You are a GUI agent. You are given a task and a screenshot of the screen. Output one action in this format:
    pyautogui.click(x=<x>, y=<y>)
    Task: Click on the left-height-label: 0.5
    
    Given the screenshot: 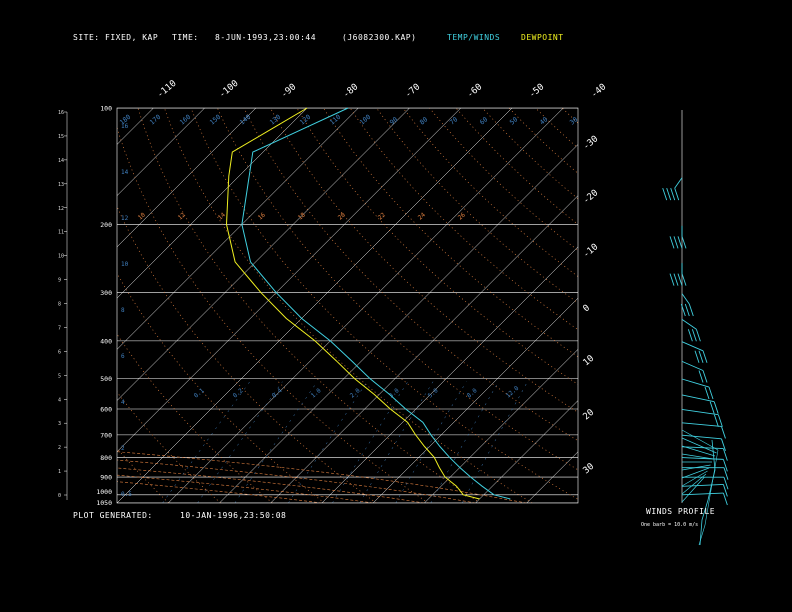 What is the action you would take?
    pyautogui.click(x=126, y=494)
    